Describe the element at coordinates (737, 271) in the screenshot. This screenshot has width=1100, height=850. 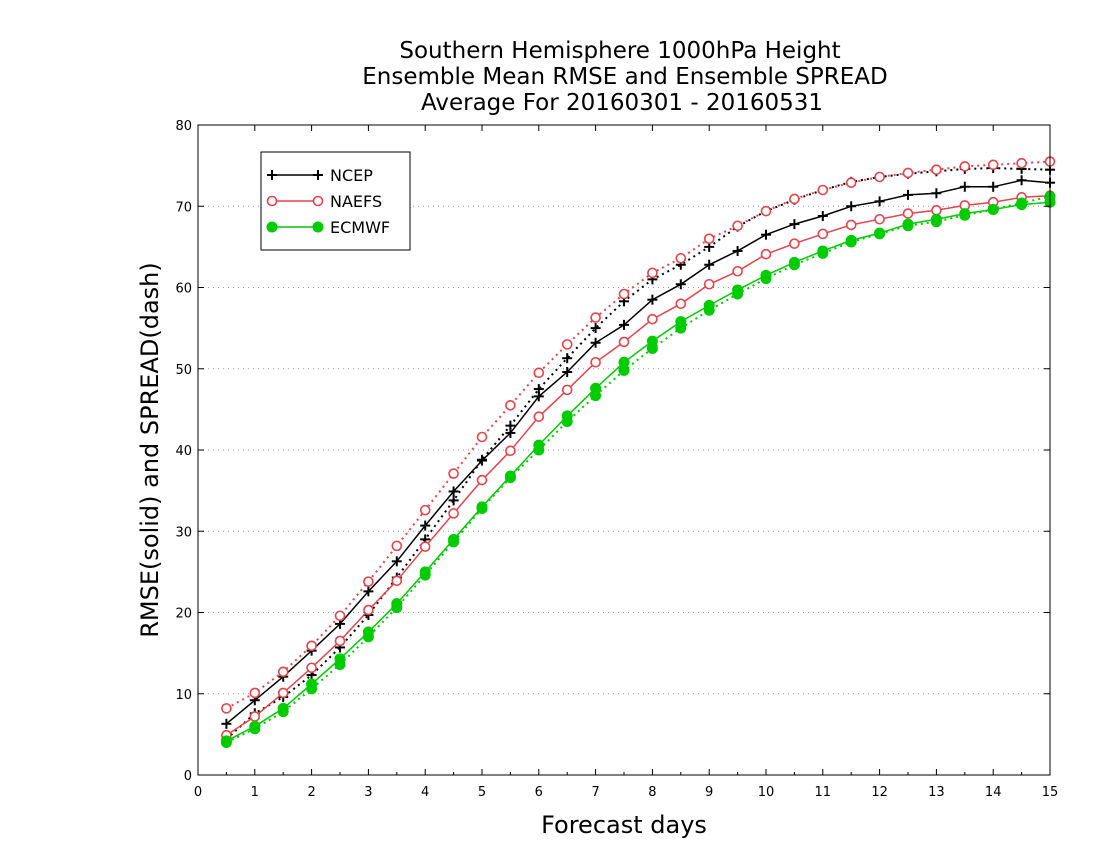
I see `point-naefs-rmse-18-c` at that location.